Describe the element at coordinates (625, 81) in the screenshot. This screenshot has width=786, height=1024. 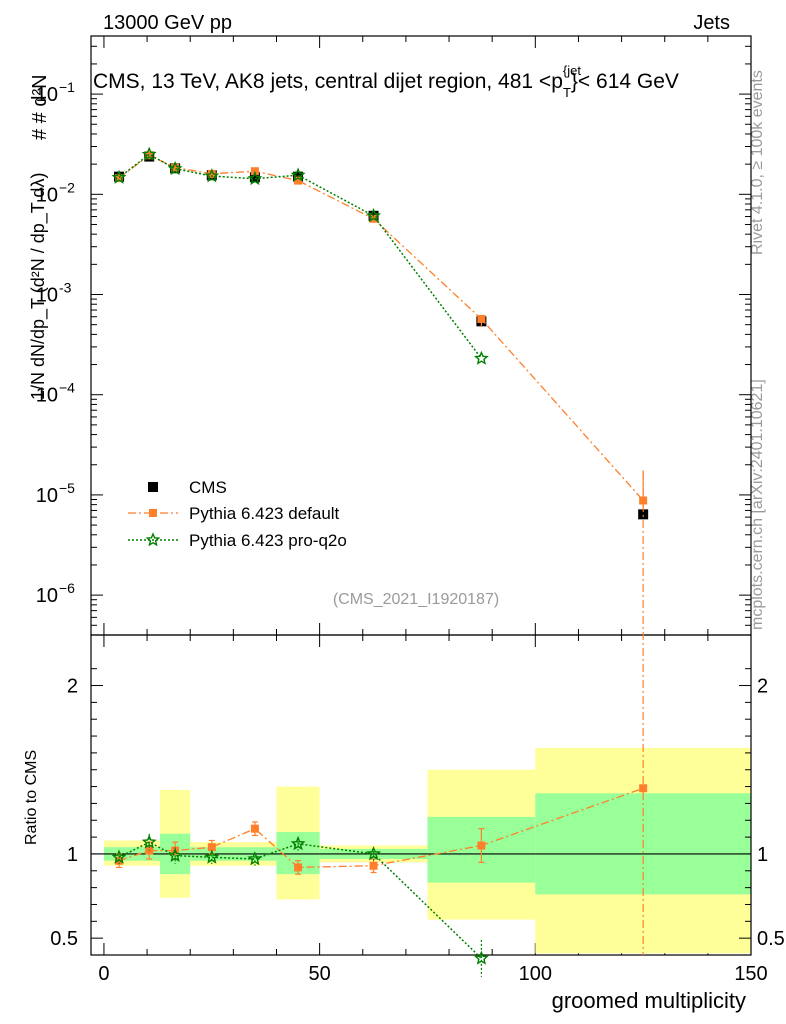
I see `chart-title-post: }< 614 GeV` at that location.